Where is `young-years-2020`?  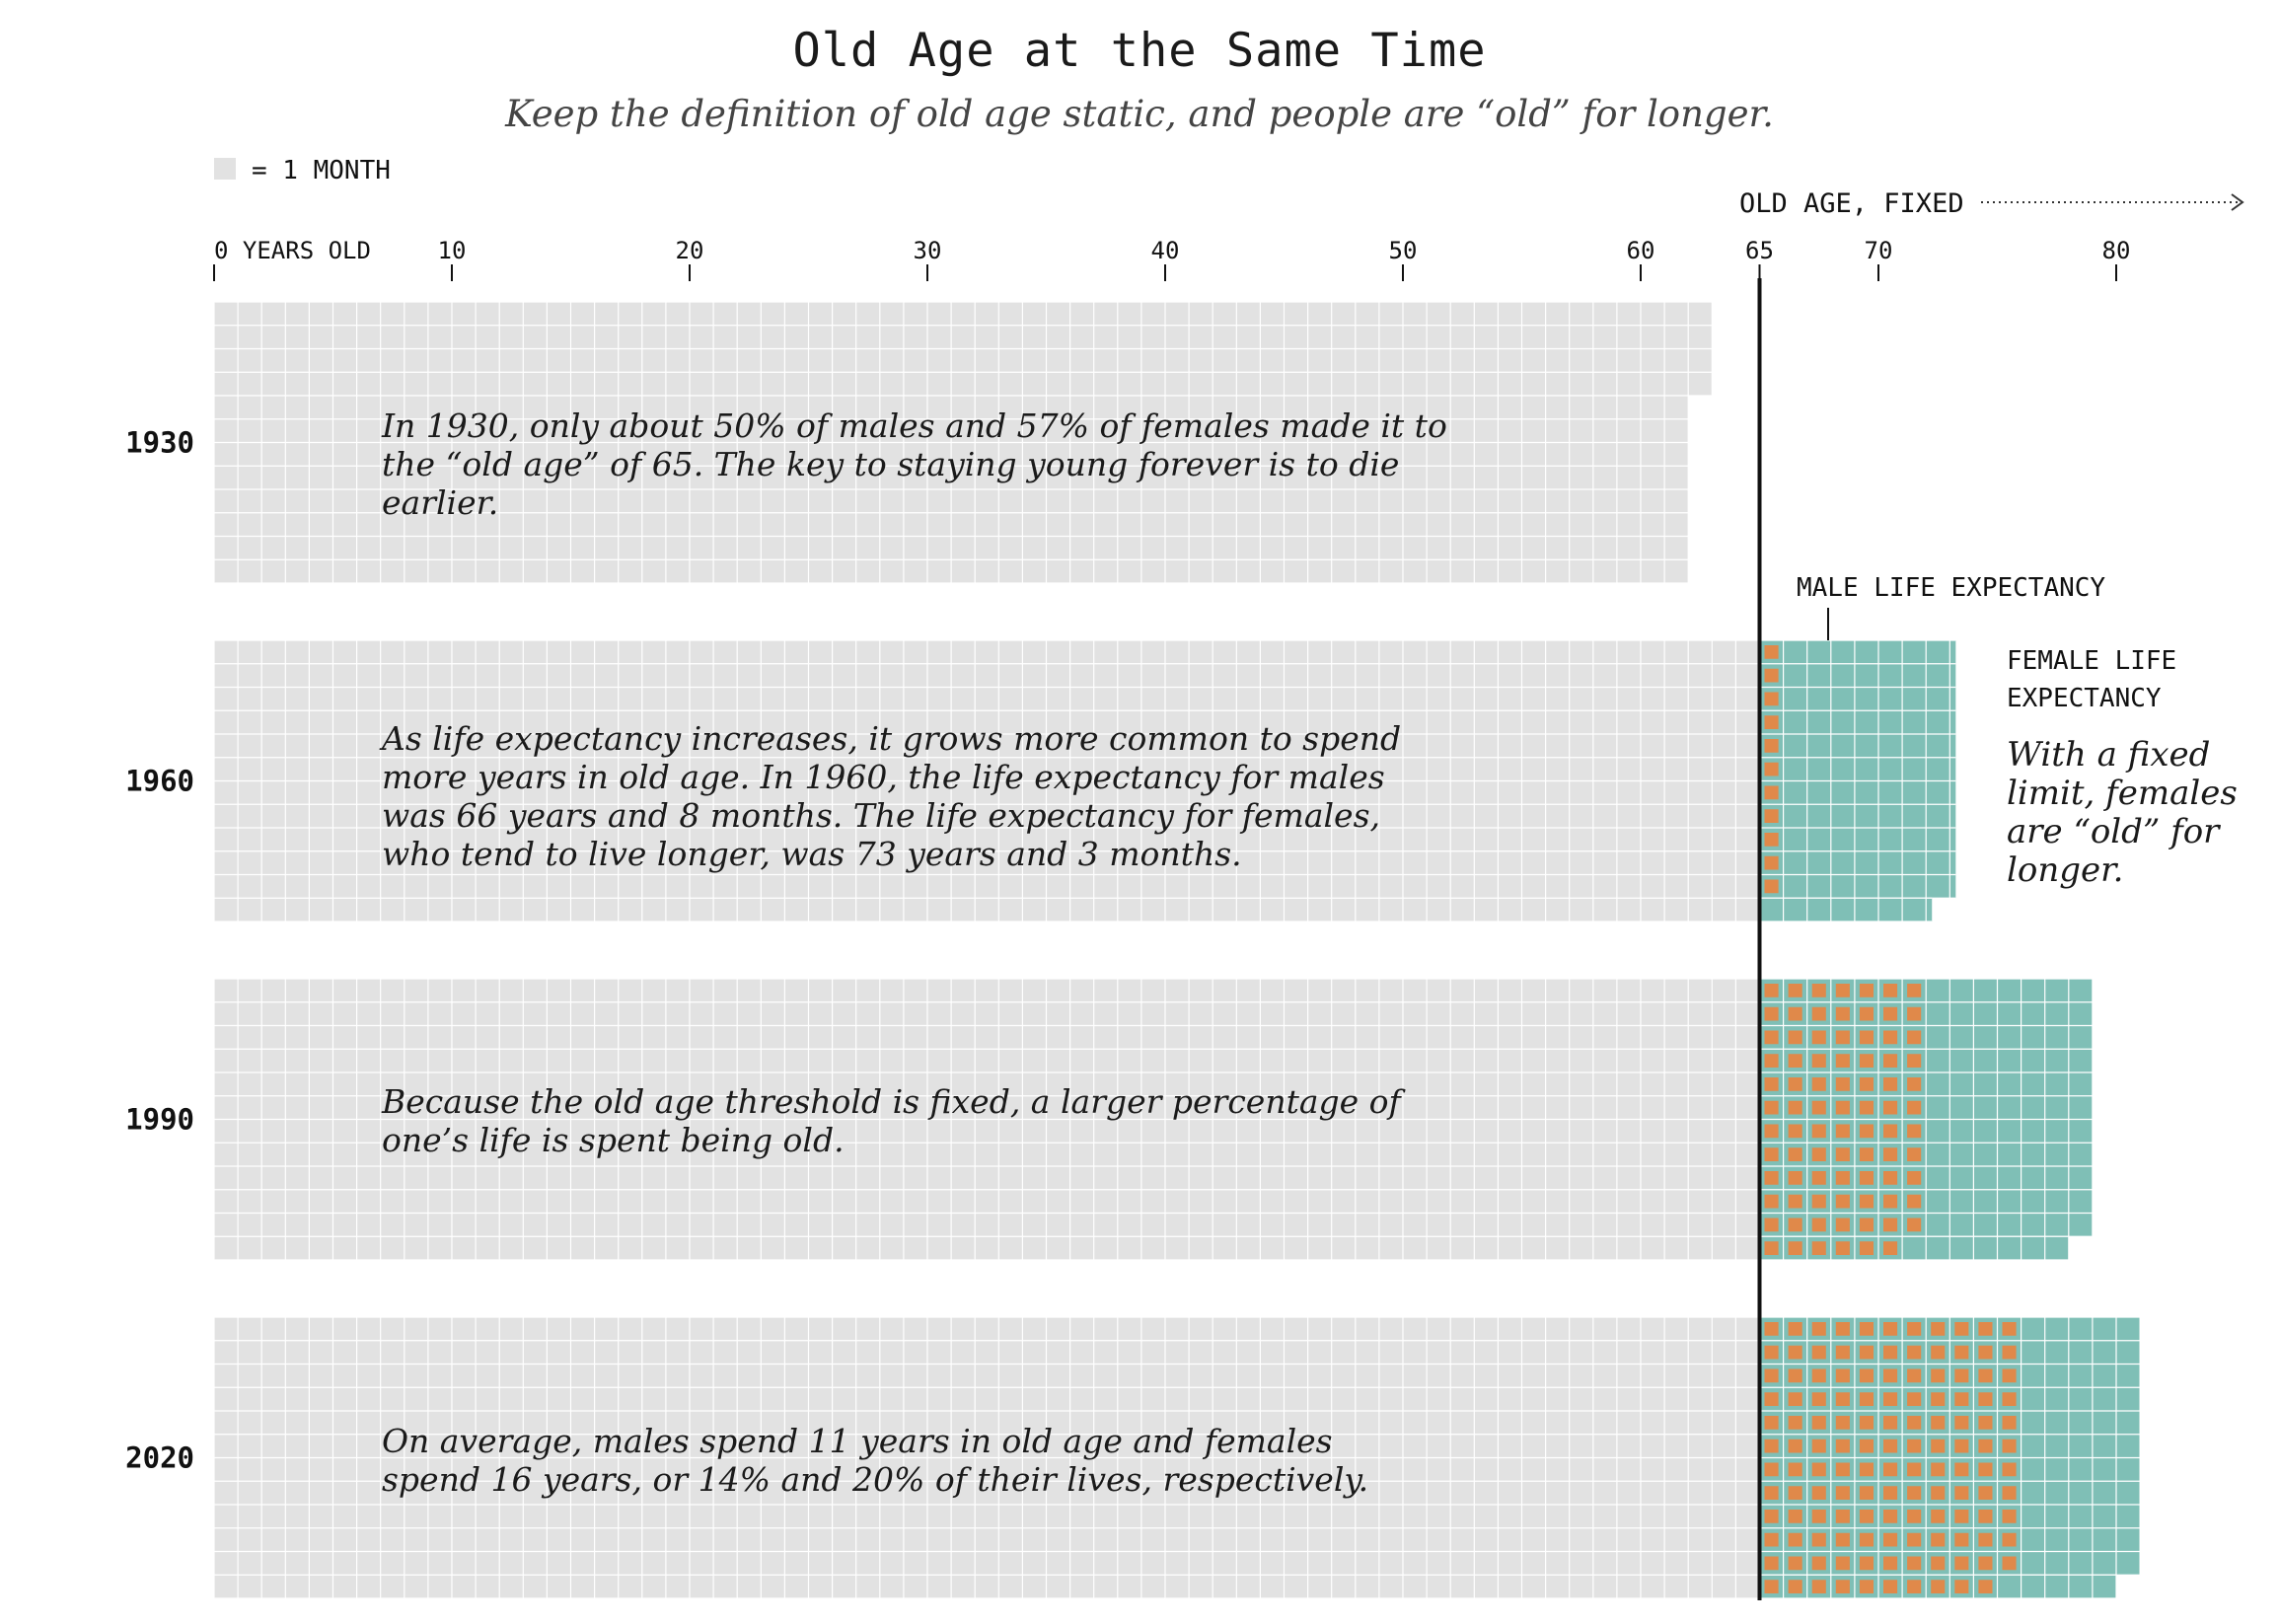 young-years-2020 is located at coordinates (987, 1457).